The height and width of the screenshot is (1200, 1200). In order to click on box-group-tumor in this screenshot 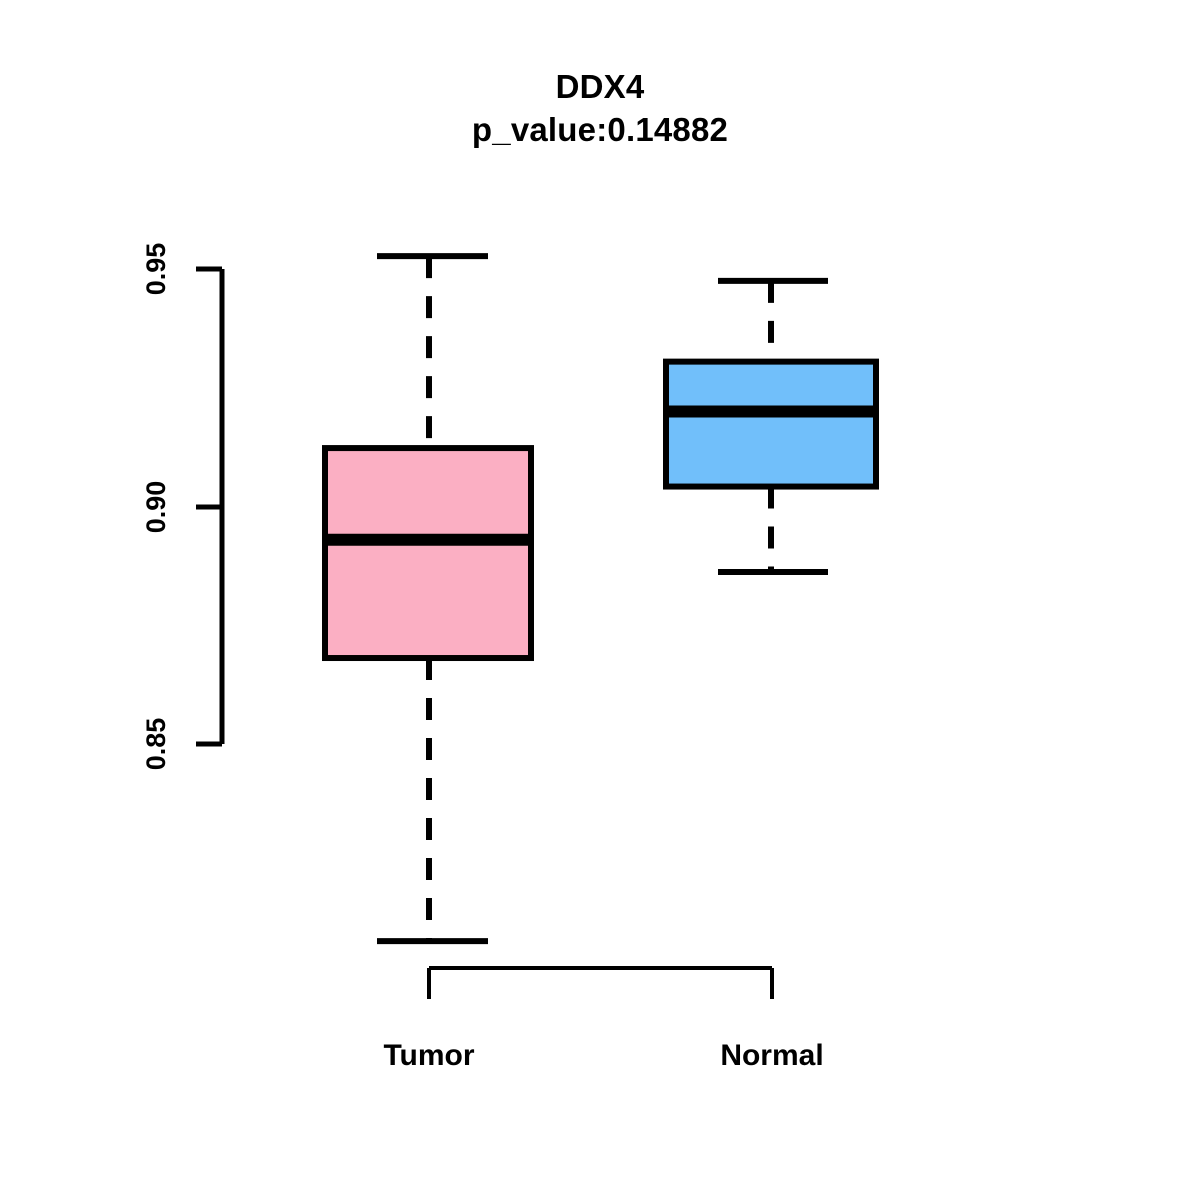, I will do `click(428, 599)`.